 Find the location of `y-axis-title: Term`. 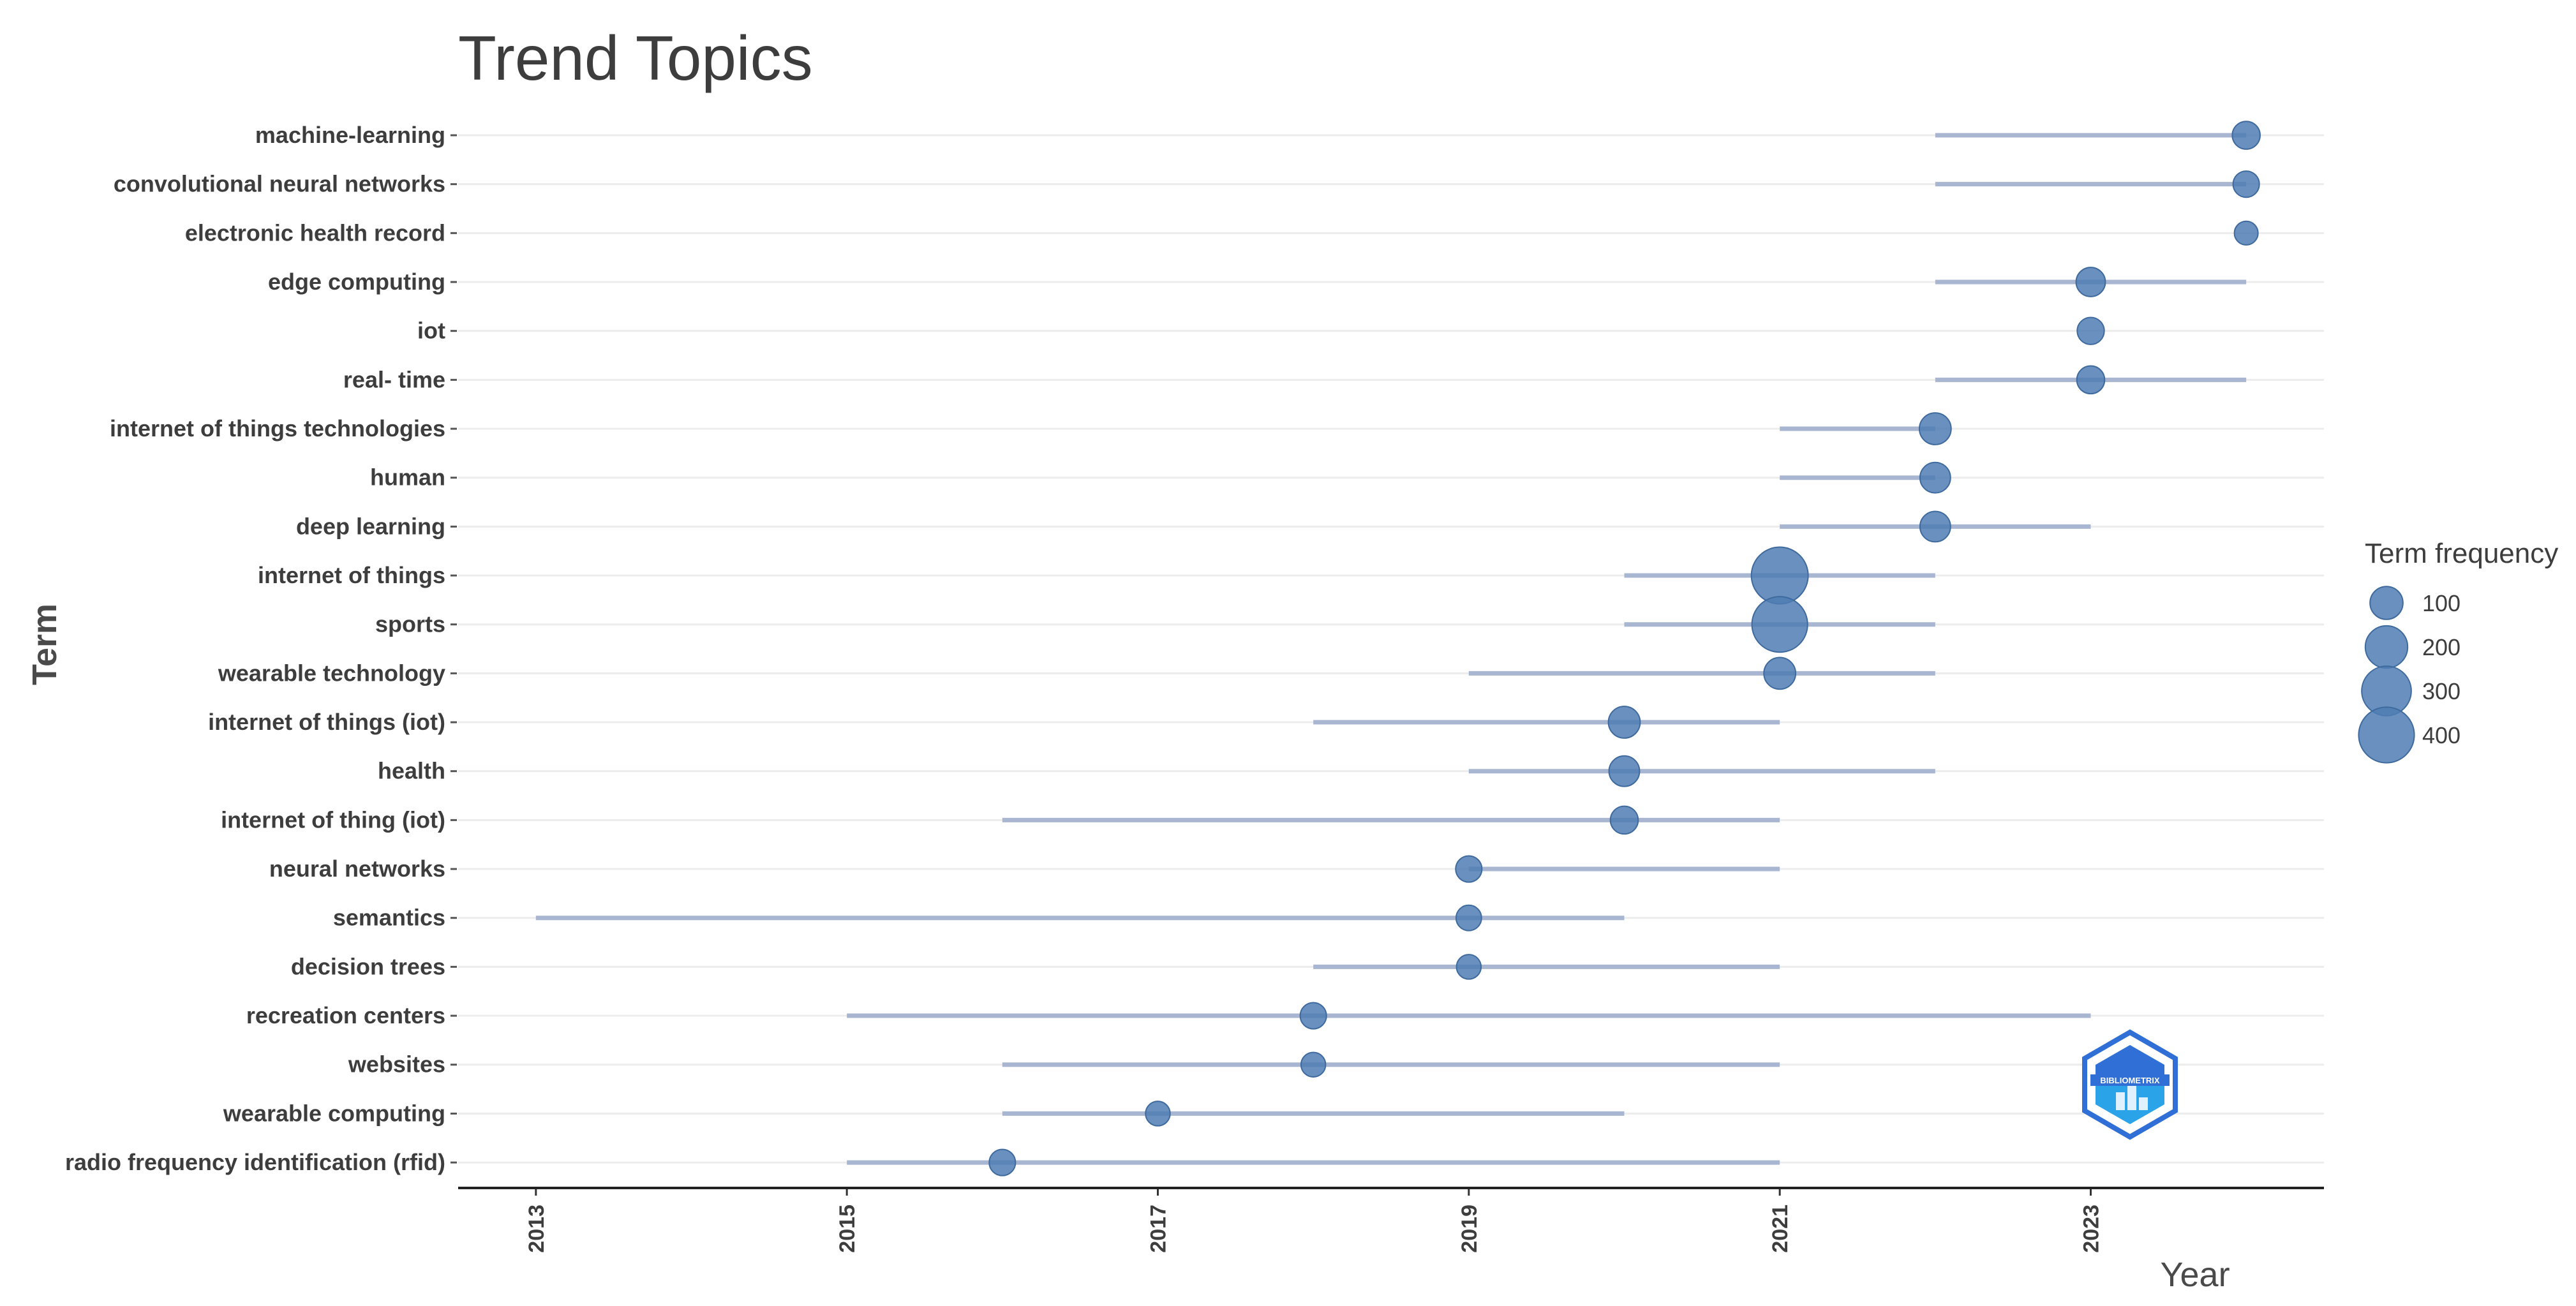

y-axis-title: Term is located at coordinates (45, 644).